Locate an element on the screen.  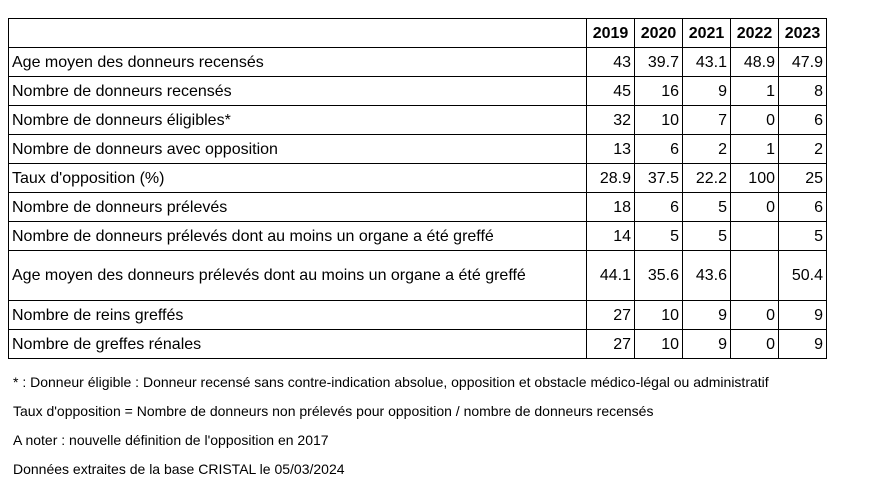
cell-value: 43.1 is located at coordinates (706, 62).